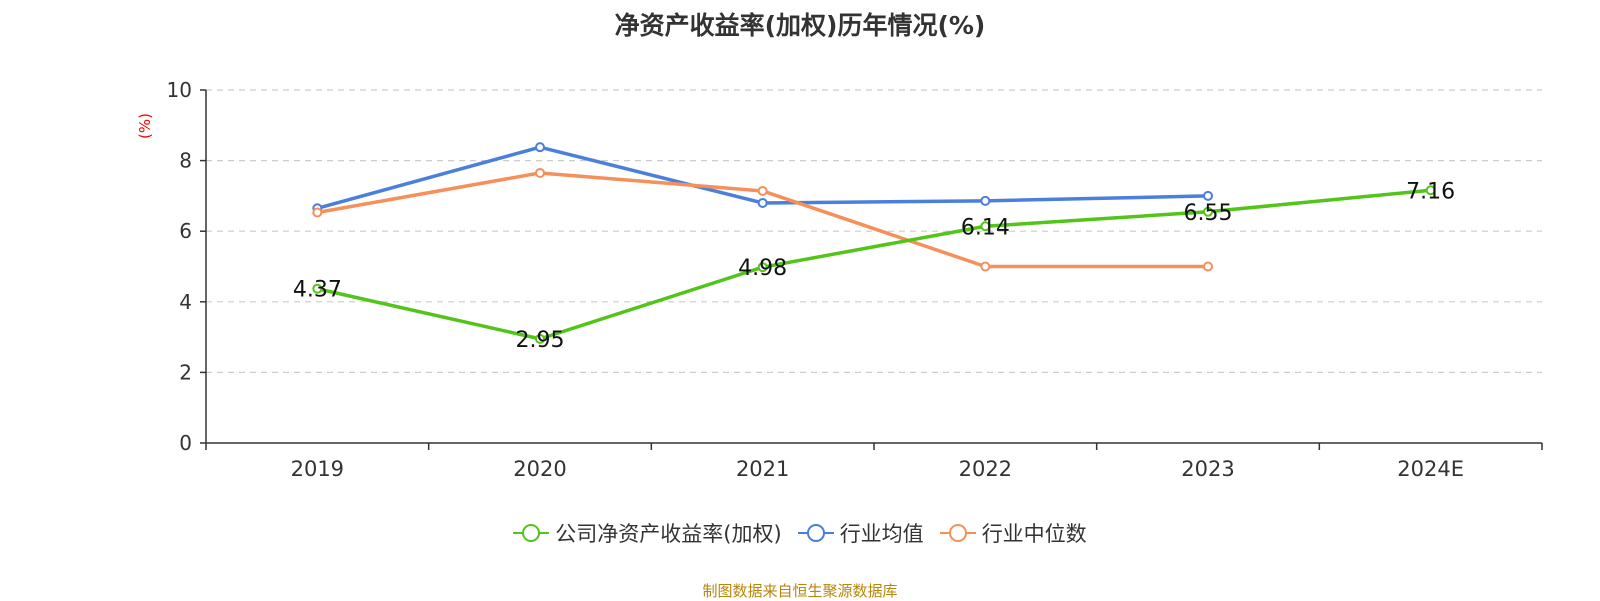 This screenshot has height=601, width=1600. Describe the element at coordinates (317, 469) in the screenshot. I see `x-tick-label-2019: 2019` at that location.